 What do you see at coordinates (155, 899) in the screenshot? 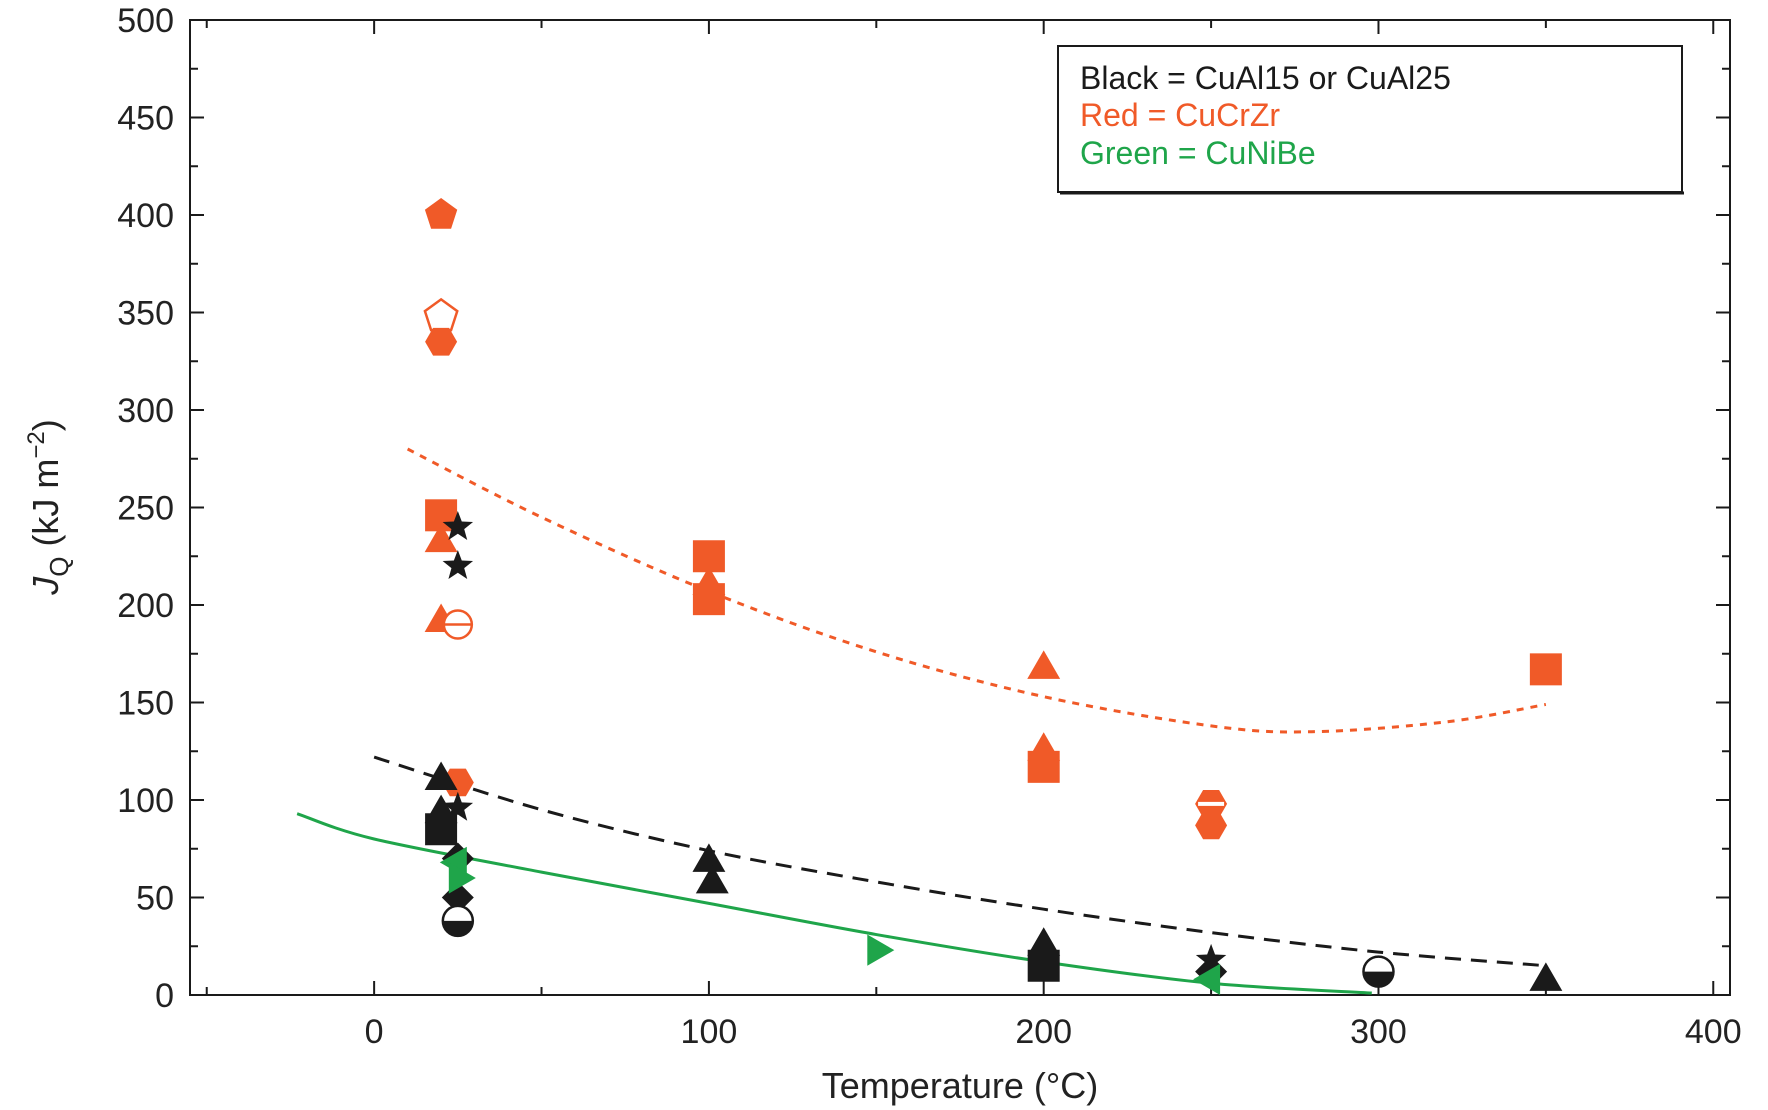
I see `y-tick-label: 50` at bounding box center [155, 899].